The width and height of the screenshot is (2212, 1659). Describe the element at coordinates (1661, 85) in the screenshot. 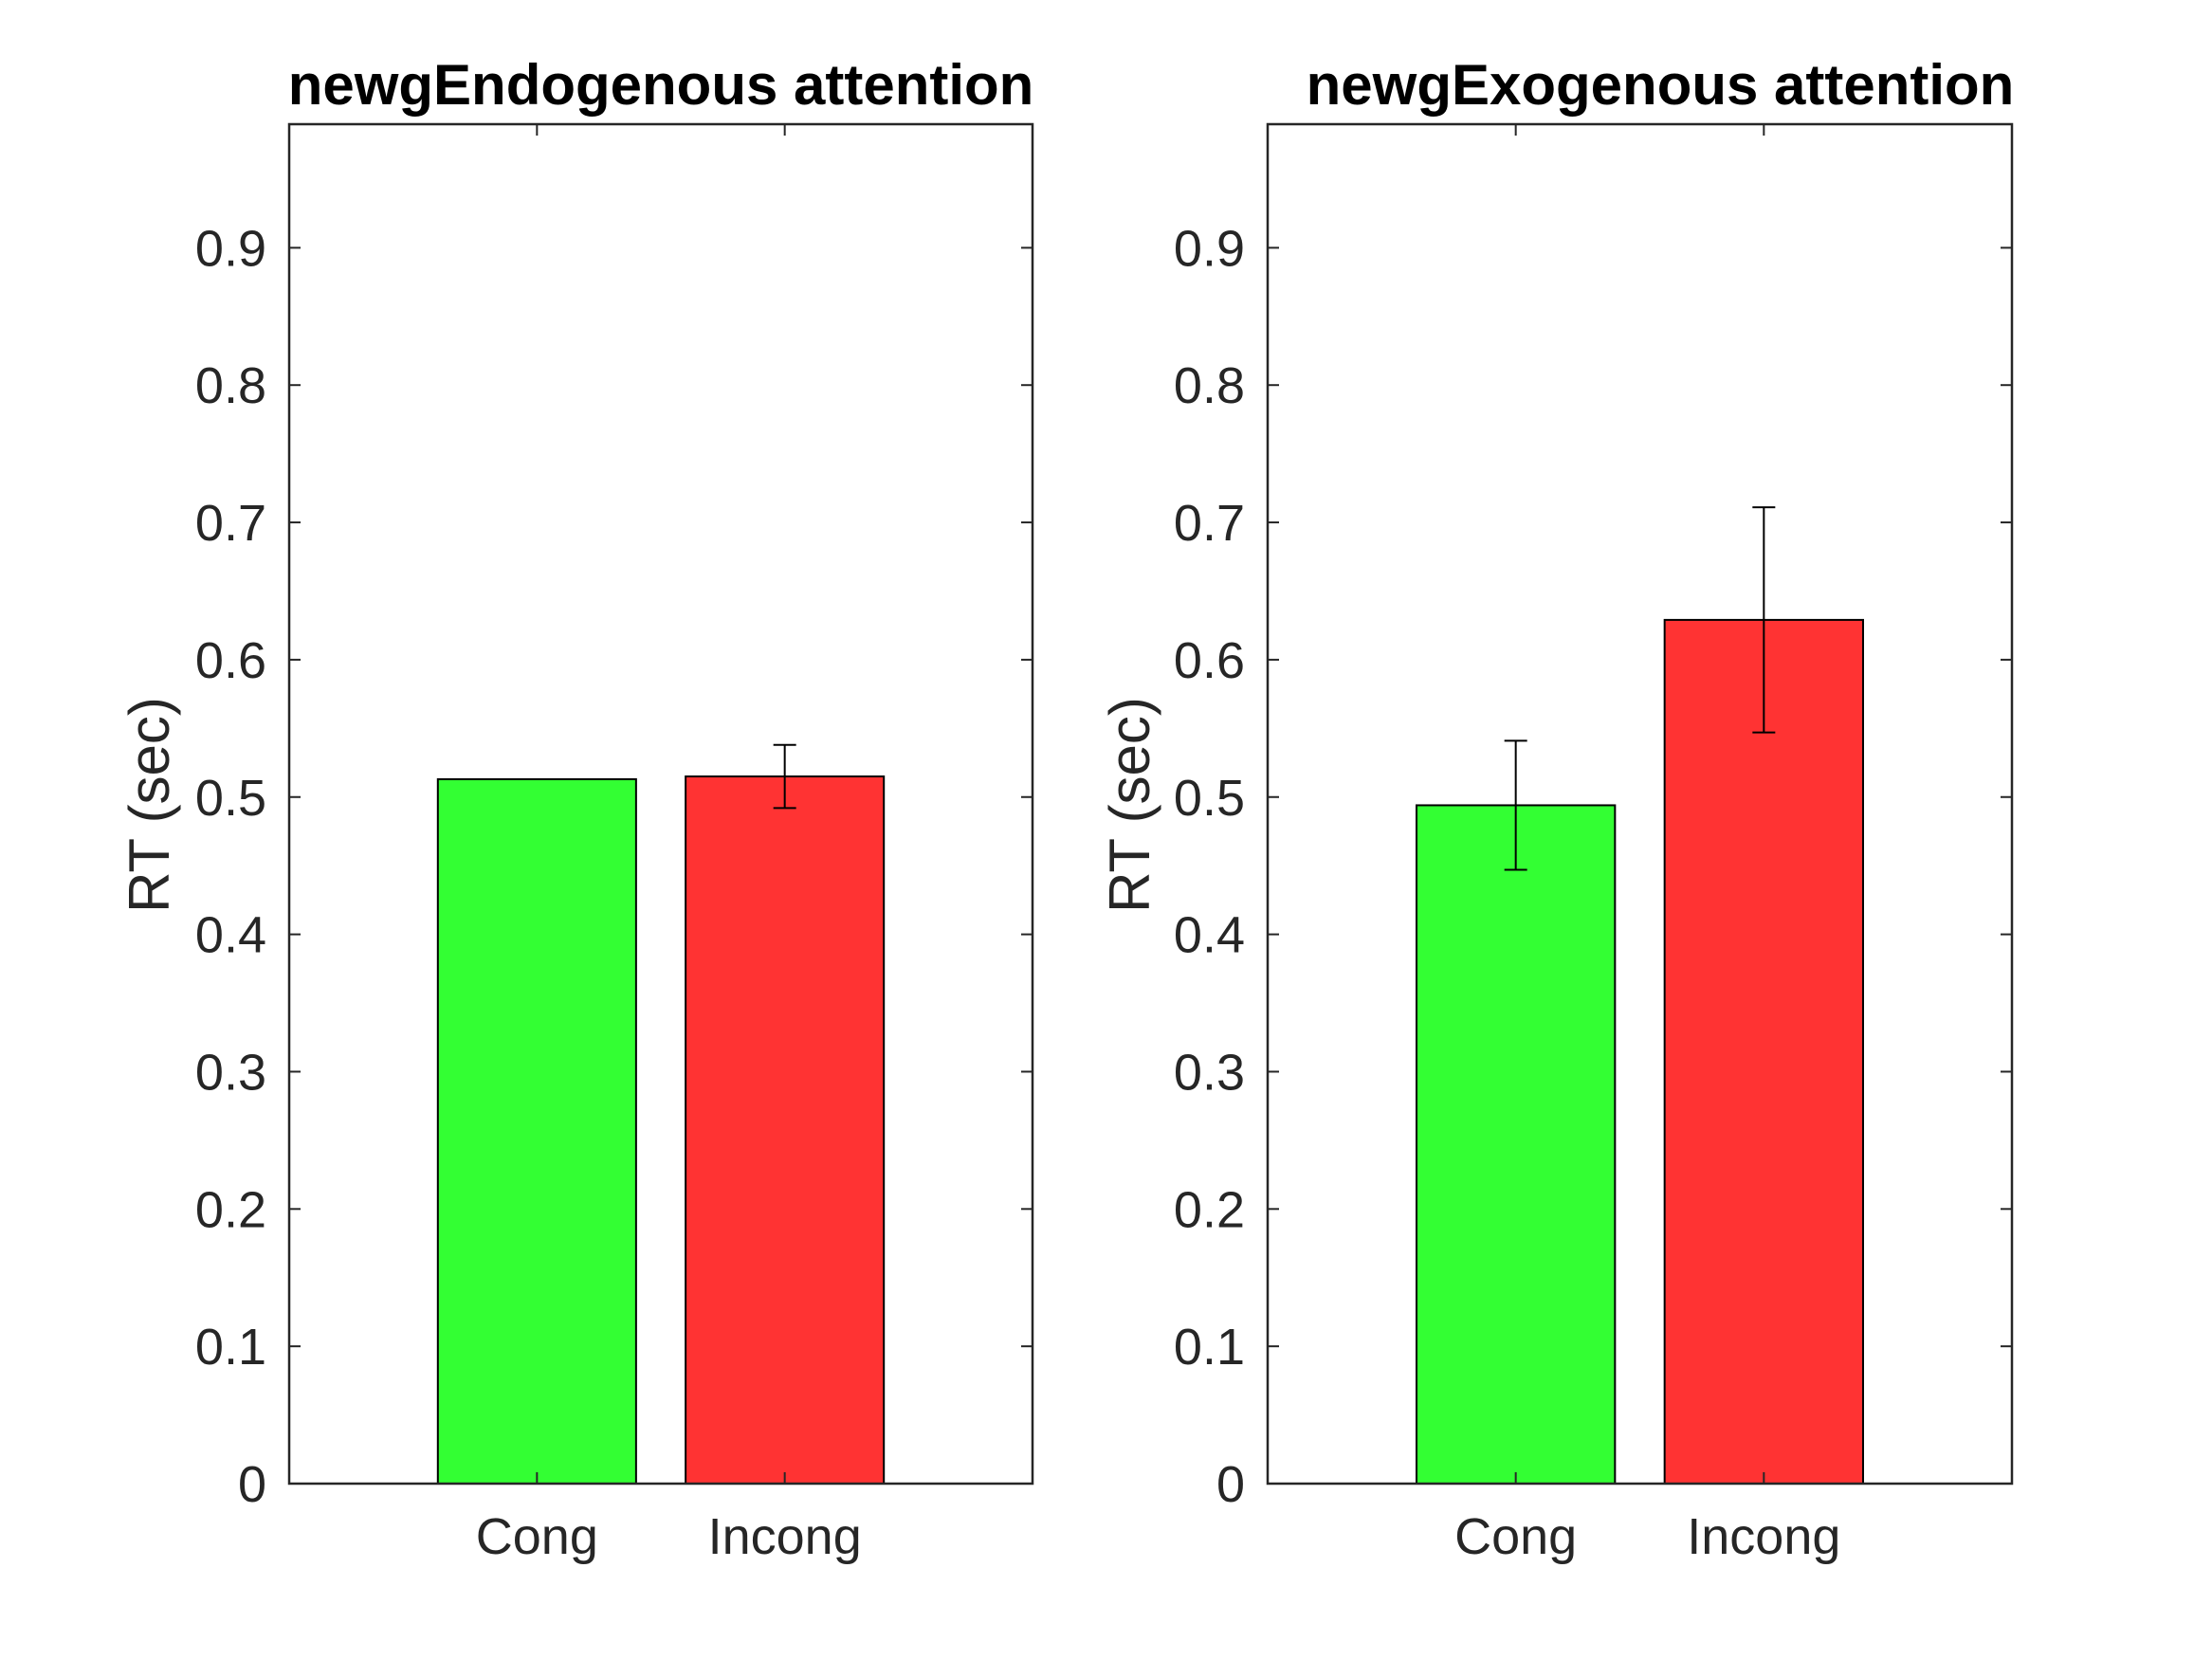

I see `chart-title: newgExogenous attention` at that location.